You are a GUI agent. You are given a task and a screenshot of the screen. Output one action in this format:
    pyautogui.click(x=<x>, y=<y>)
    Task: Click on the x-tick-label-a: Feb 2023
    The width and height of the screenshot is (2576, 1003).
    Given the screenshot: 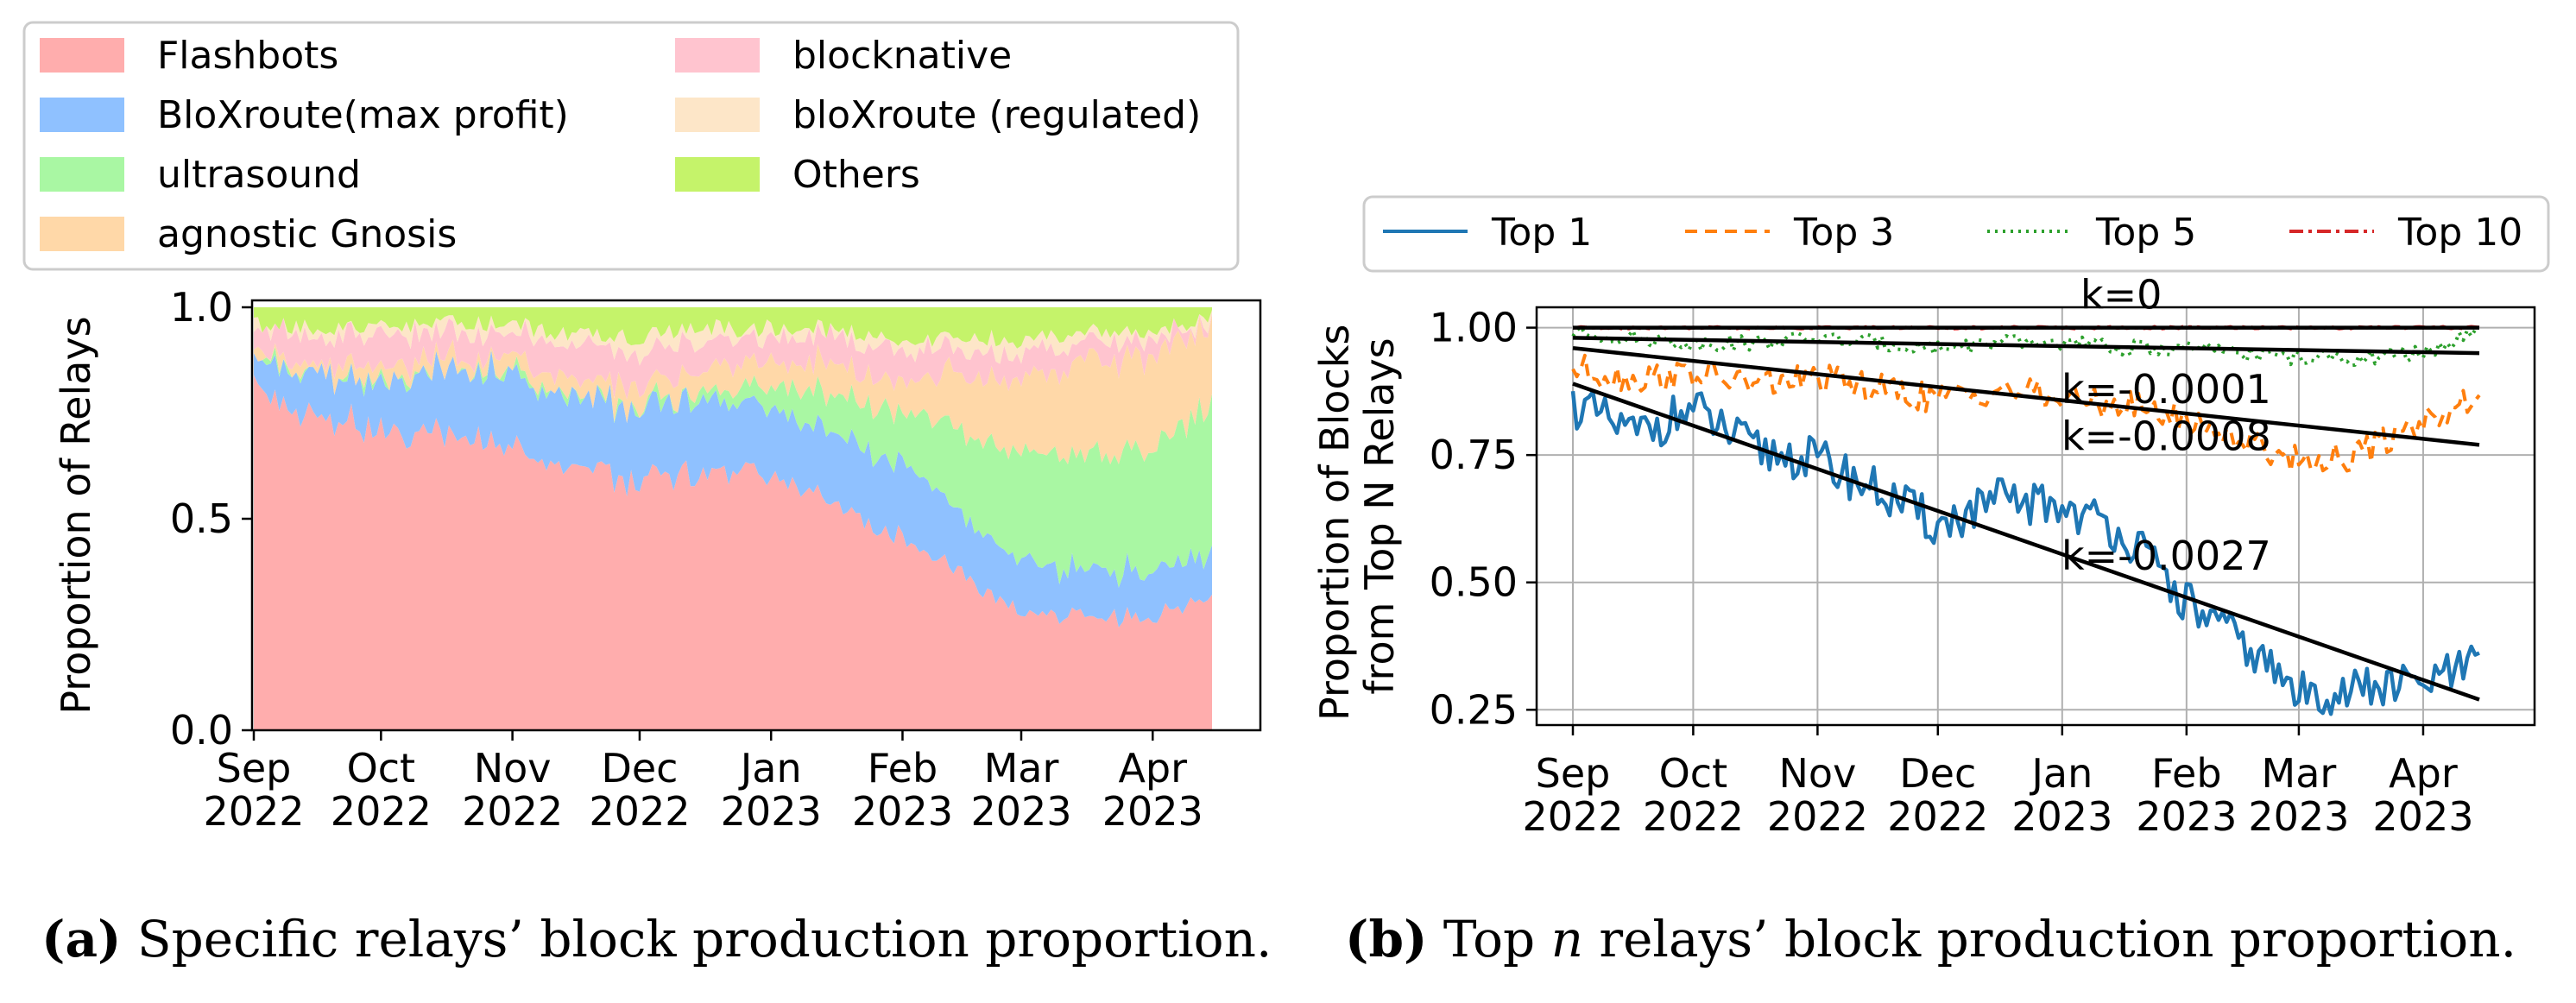 What is the action you would take?
    pyautogui.click(x=902, y=790)
    